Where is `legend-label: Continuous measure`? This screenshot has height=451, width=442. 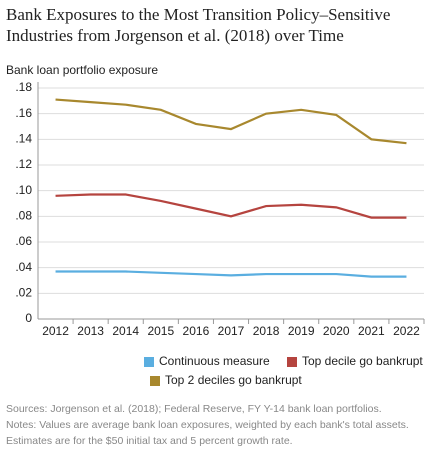 legend-label: Continuous measure is located at coordinates (214, 361).